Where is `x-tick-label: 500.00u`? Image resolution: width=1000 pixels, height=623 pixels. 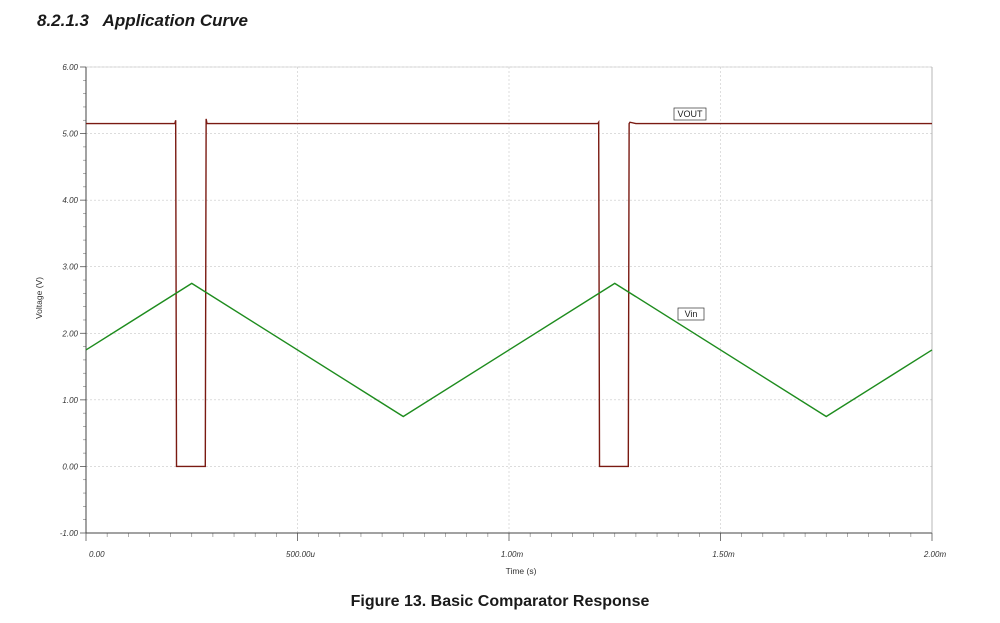
x-tick-label: 500.00u is located at coordinates (300, 554).